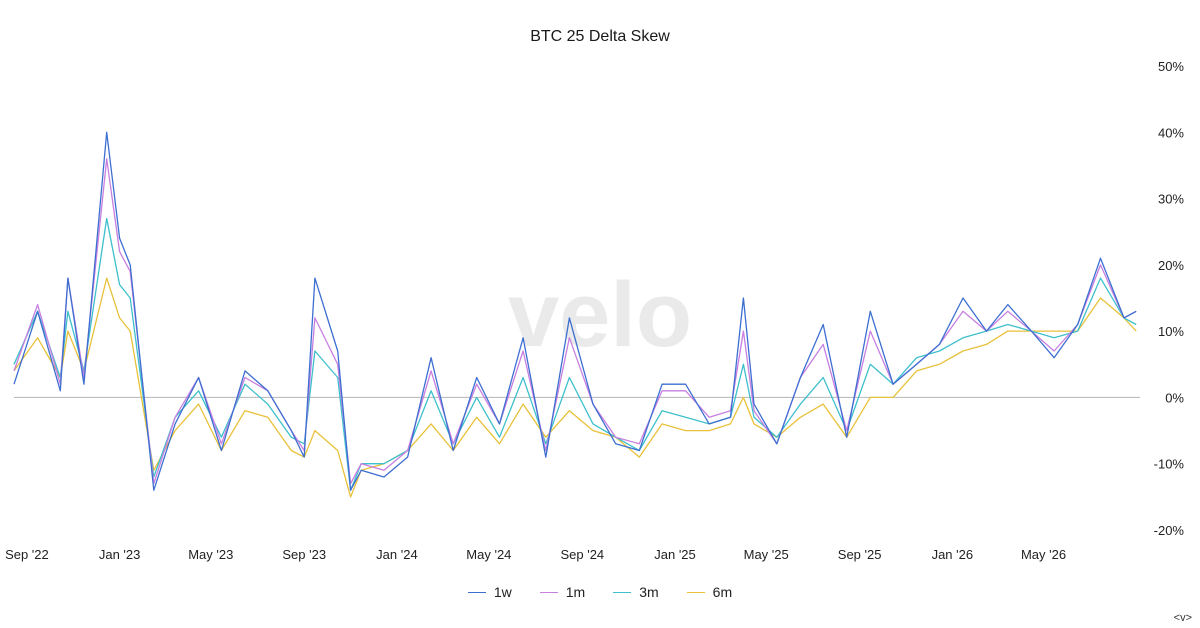 The image size is (1200, 628). Describe the element at coordinates (1171, 132) in the screenshot. I see `y-tick-label: 40%` at that location.